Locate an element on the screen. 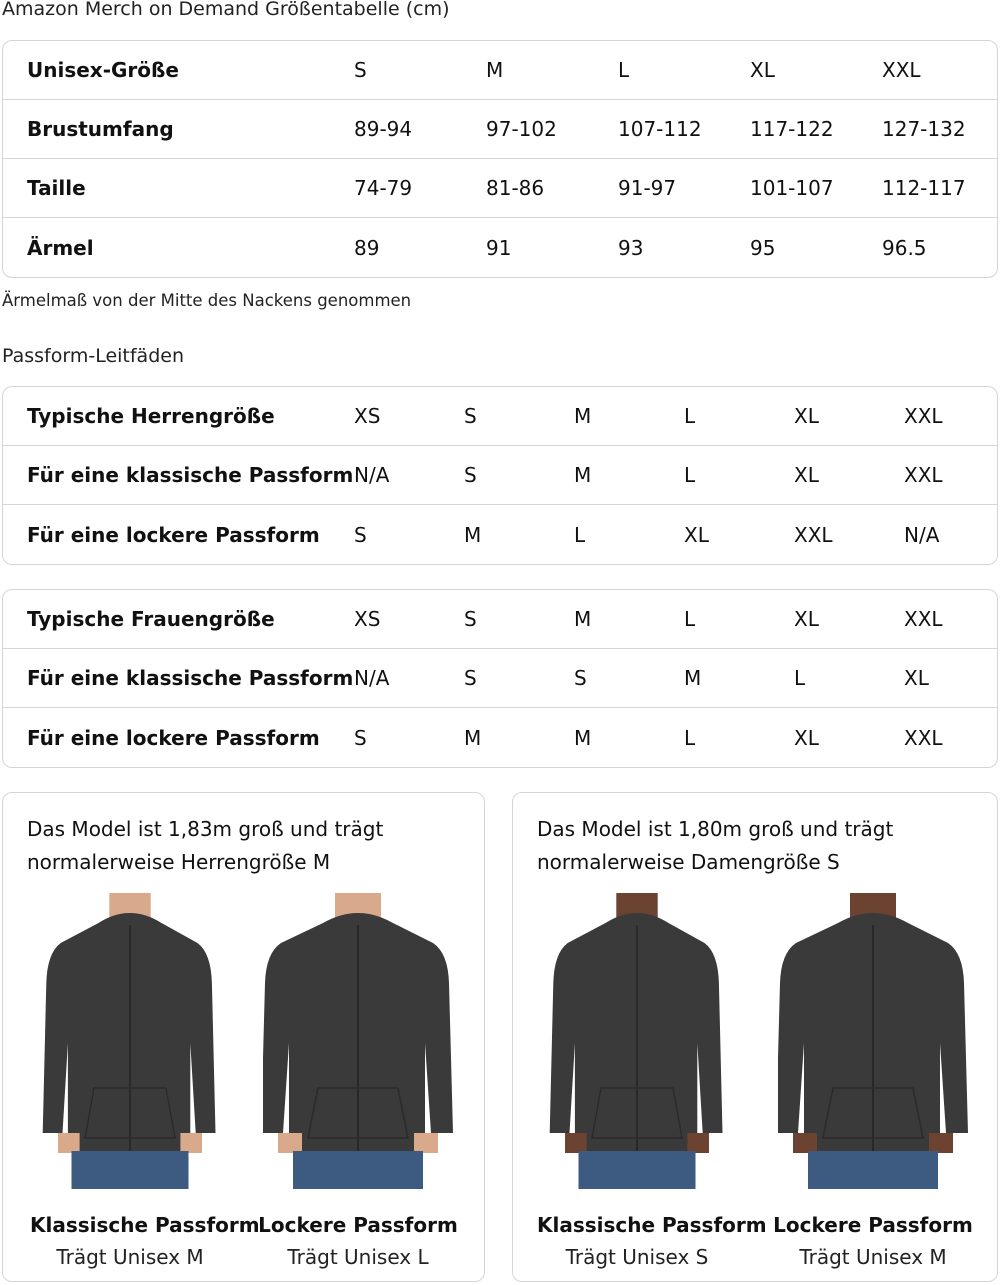  row-label: Taille is located at coordinates (56, 188).